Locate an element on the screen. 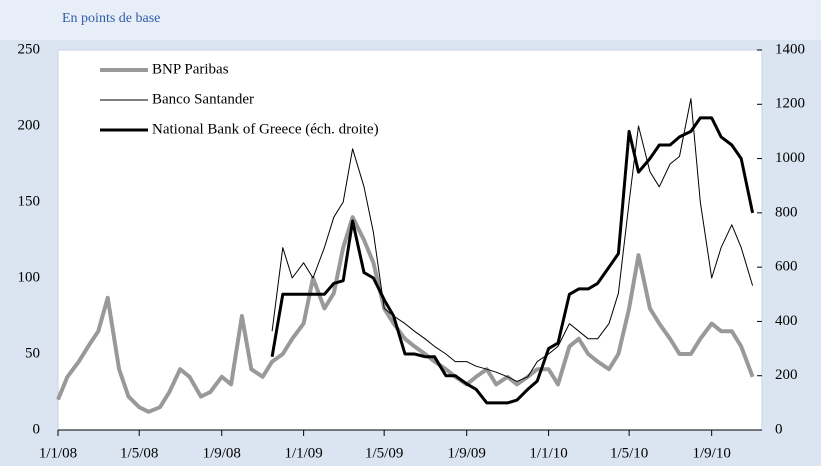 Image resolution: width=821 pixels, height=466 pixels. header-band is located at coordinates (410, 20).